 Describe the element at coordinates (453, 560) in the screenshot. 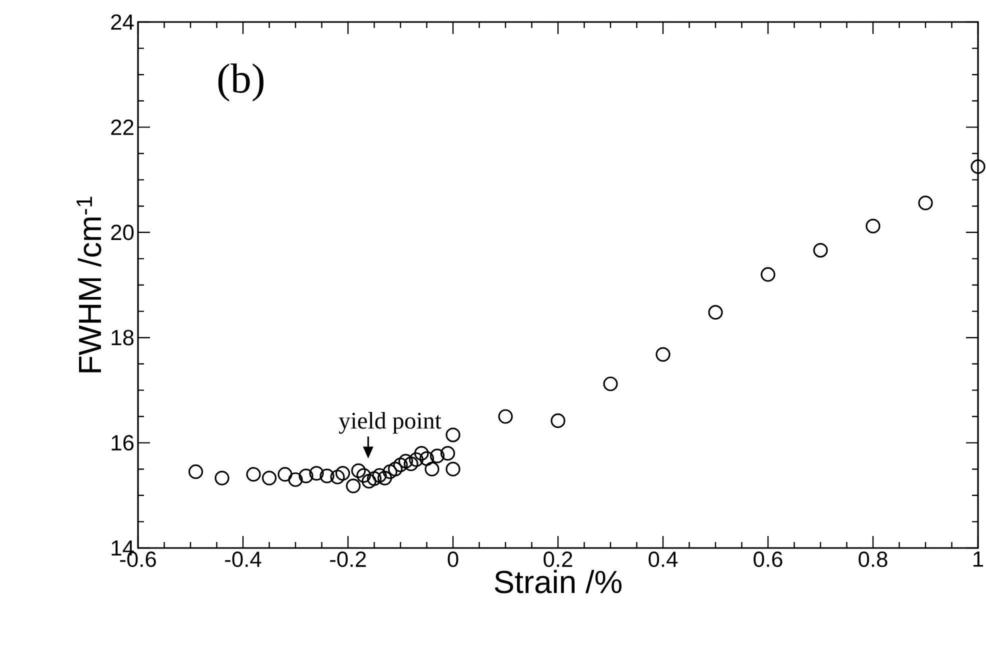

I see `x-tick-label: 0` at that location.